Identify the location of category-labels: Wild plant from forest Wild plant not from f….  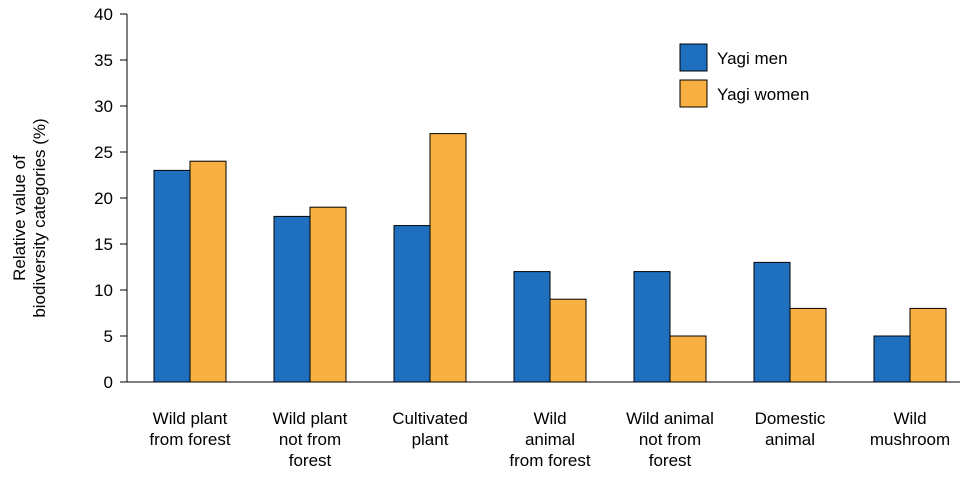
(549, 439).